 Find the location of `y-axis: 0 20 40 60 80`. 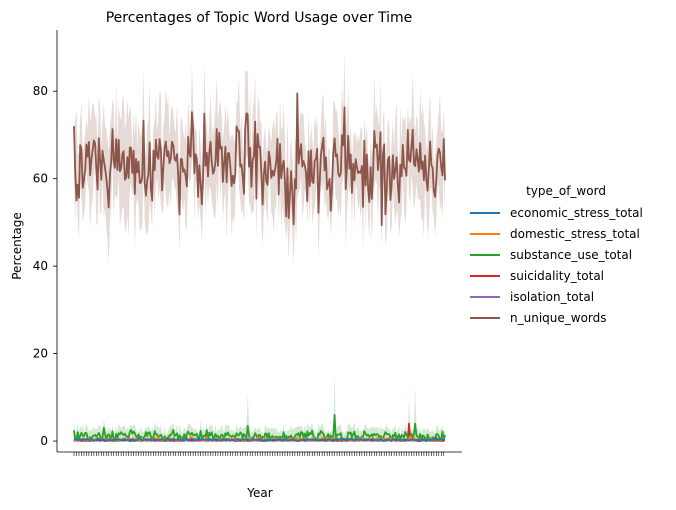

y-axis: 0 20 40 60 80 is located at coordinates (45, 241).